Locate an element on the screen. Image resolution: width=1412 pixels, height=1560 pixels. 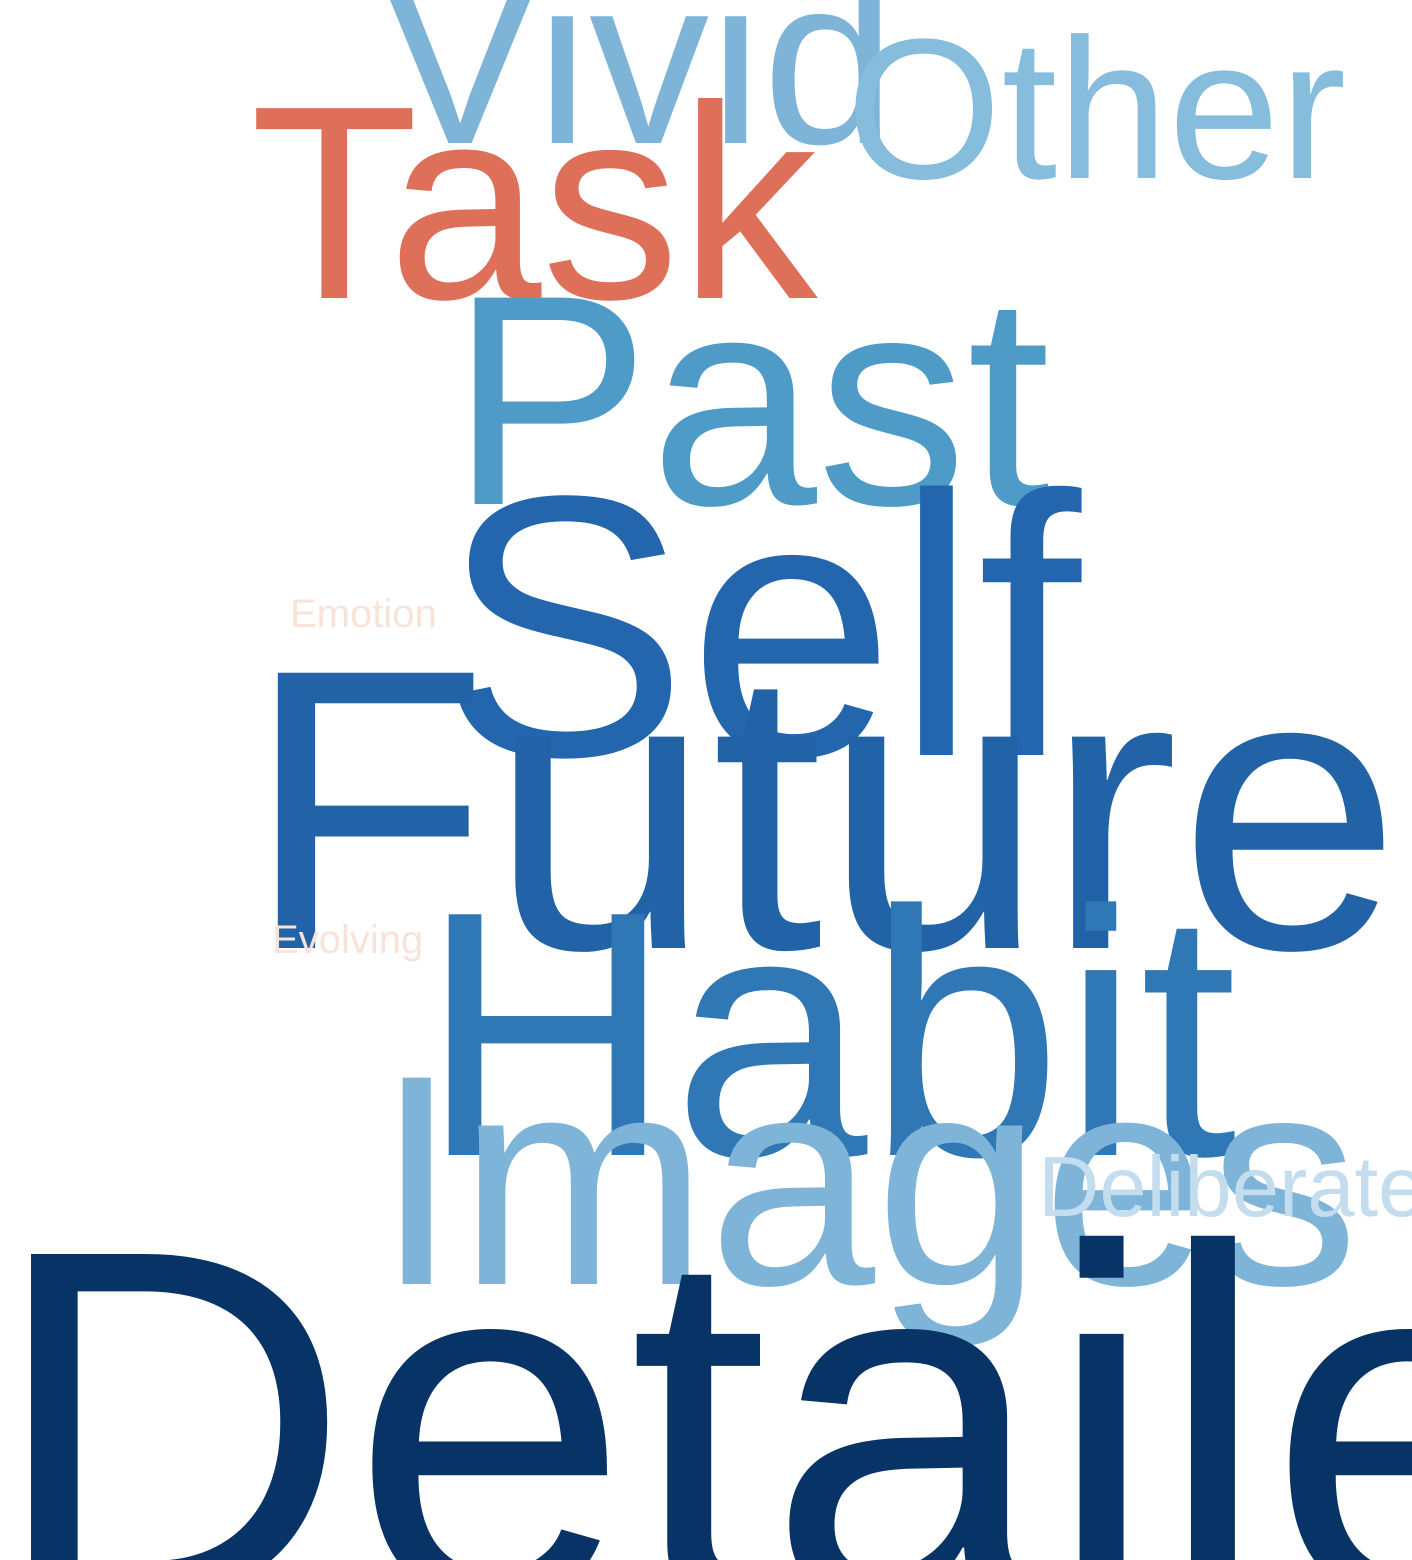
word-past: Past is located at coordinates (750, 400).